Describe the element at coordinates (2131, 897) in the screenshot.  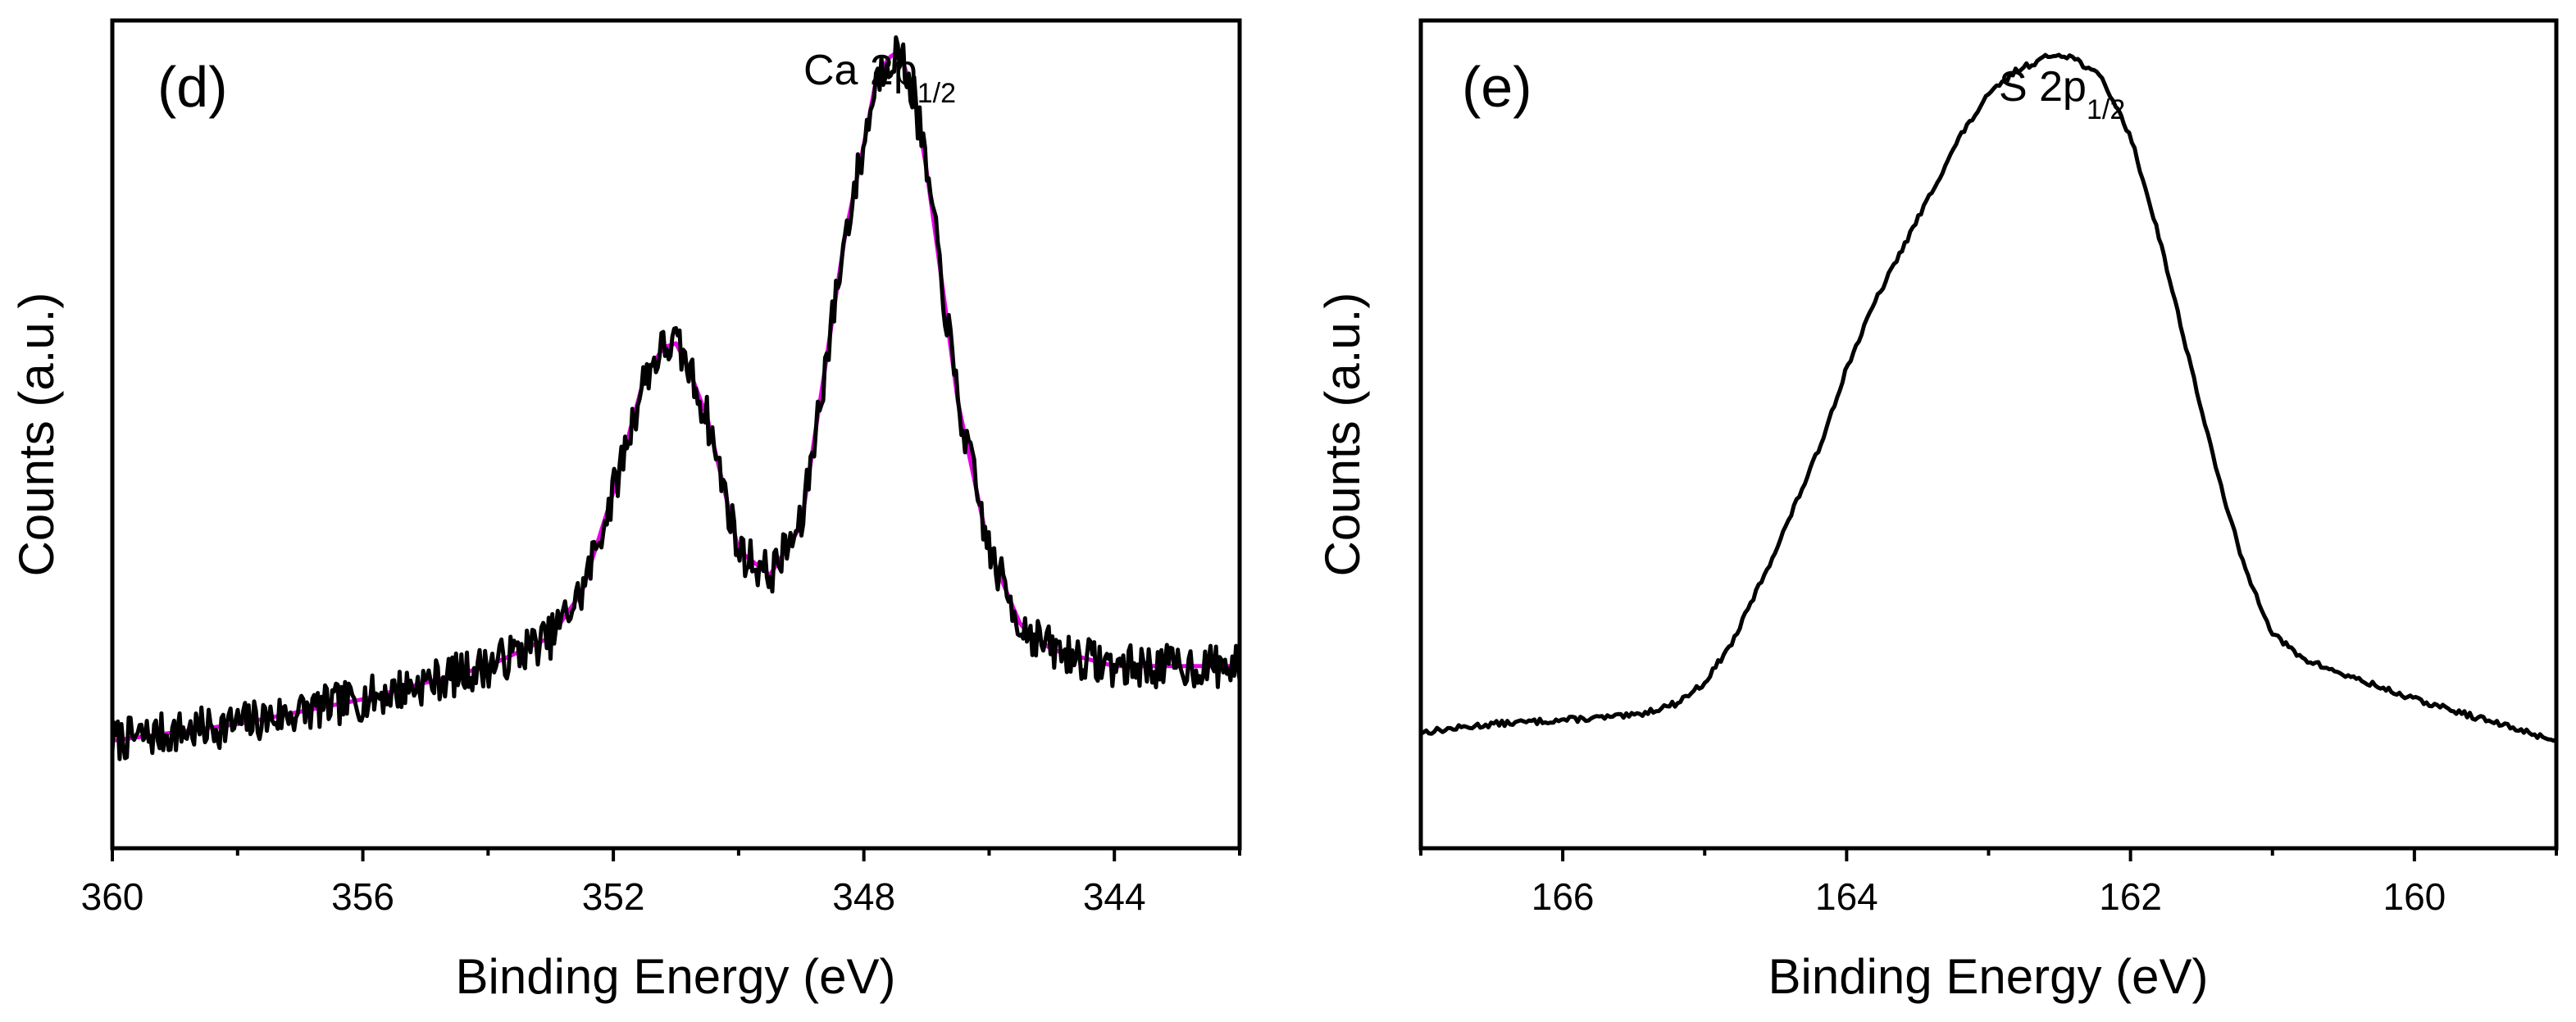
I see `x-tick-label: 162` at that location.